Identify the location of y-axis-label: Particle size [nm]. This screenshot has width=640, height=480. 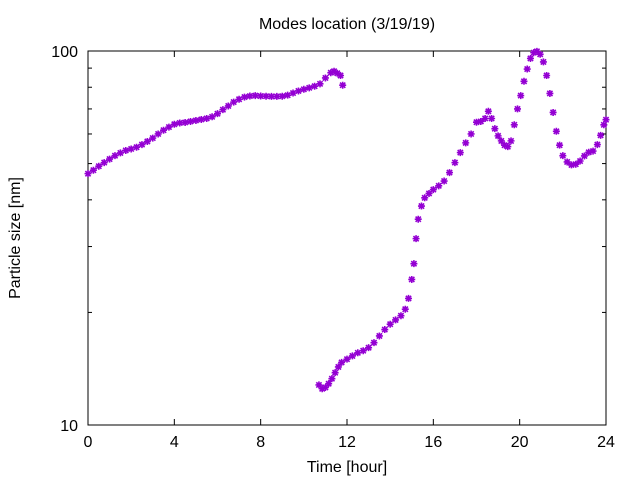
(15, 238).